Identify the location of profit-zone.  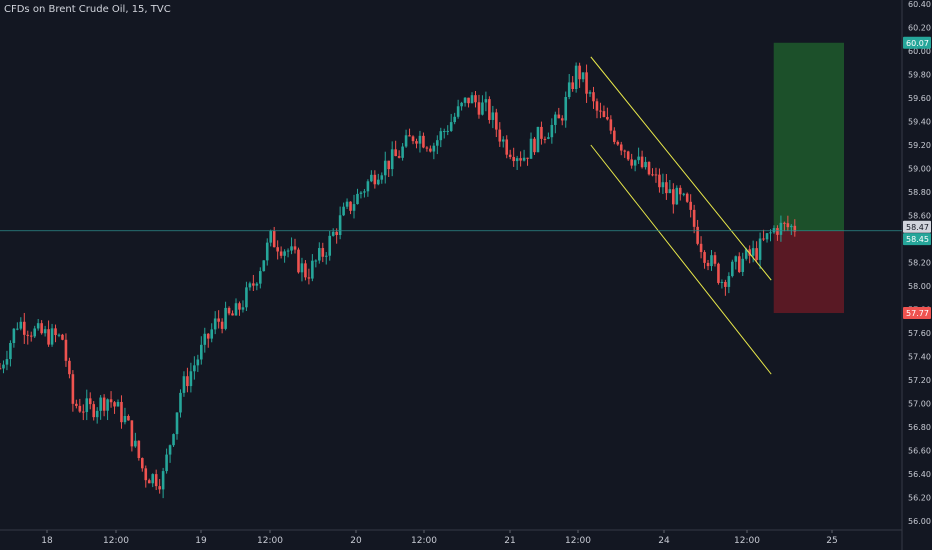
(808, 136).